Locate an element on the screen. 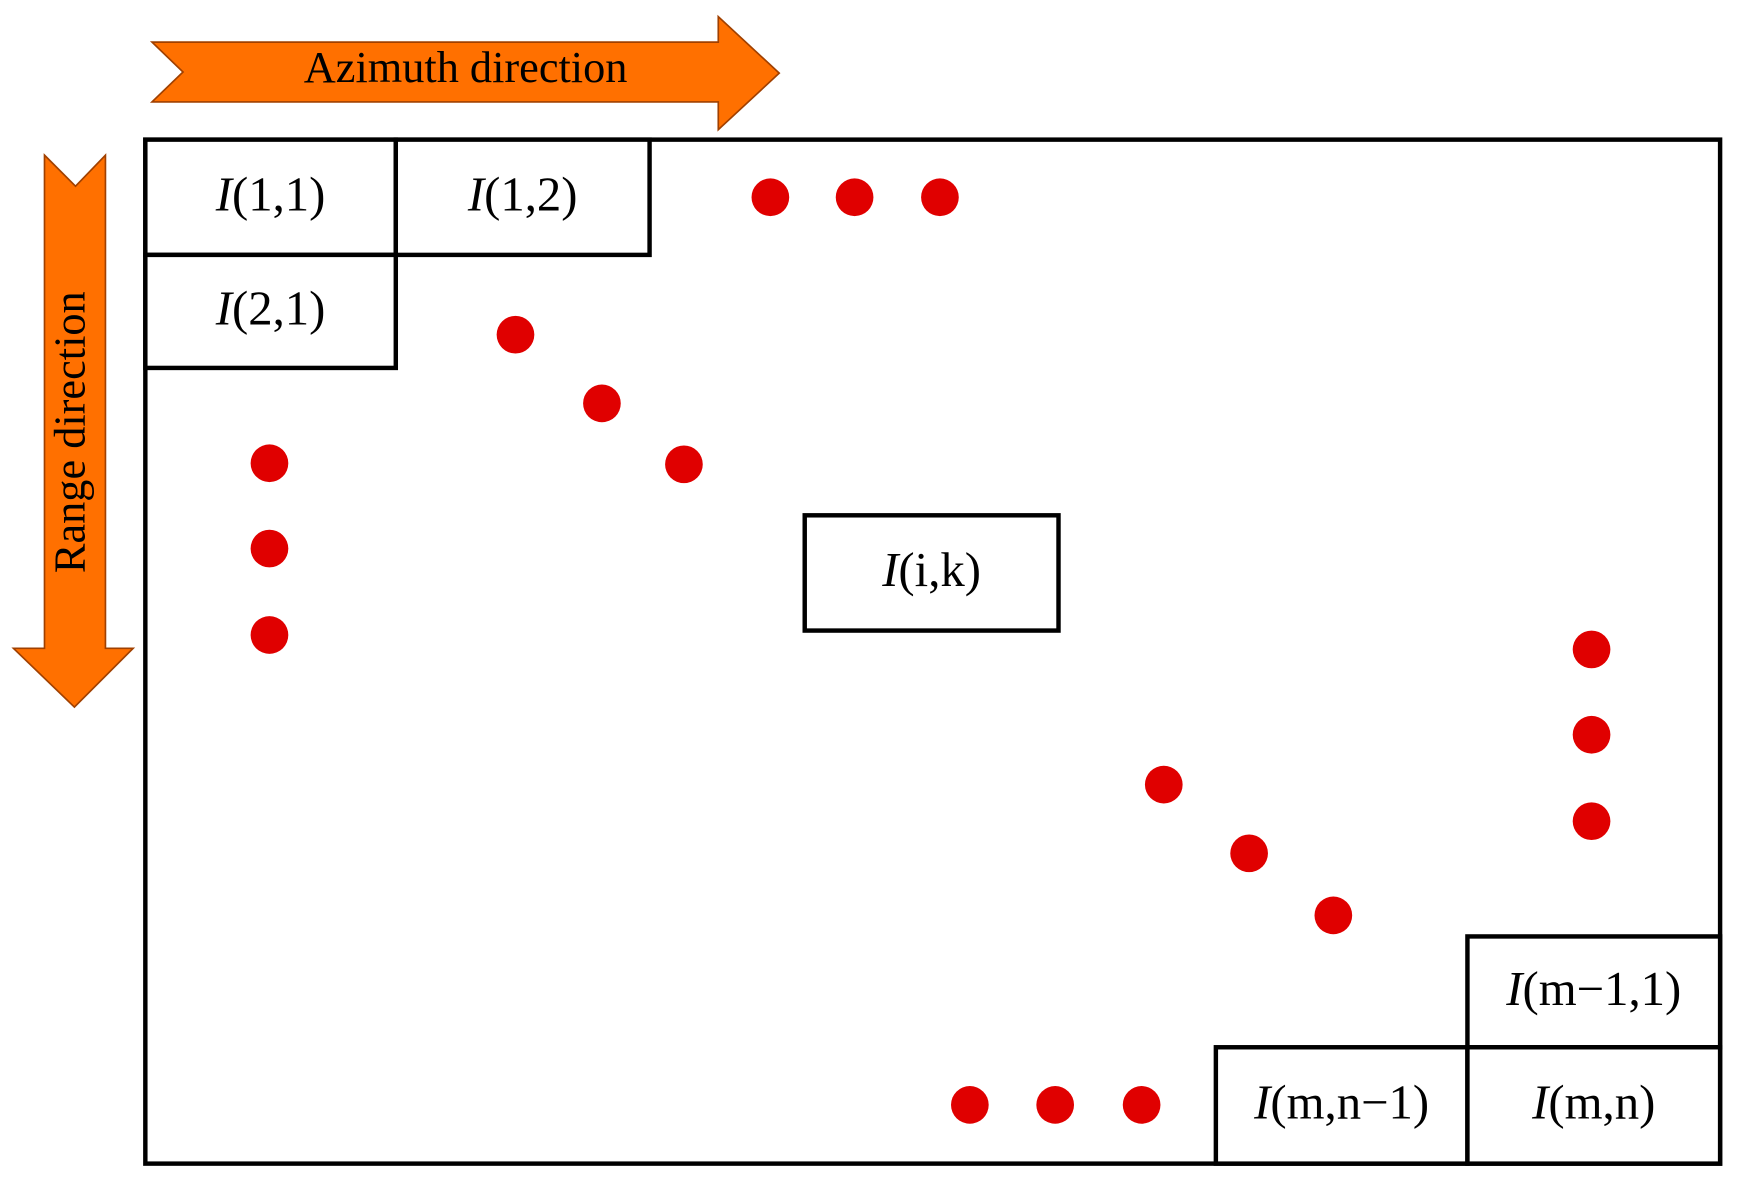 This screenshot has height=1188, width=1738. cell-index: (1,1) is located at coordinates (278, 195).